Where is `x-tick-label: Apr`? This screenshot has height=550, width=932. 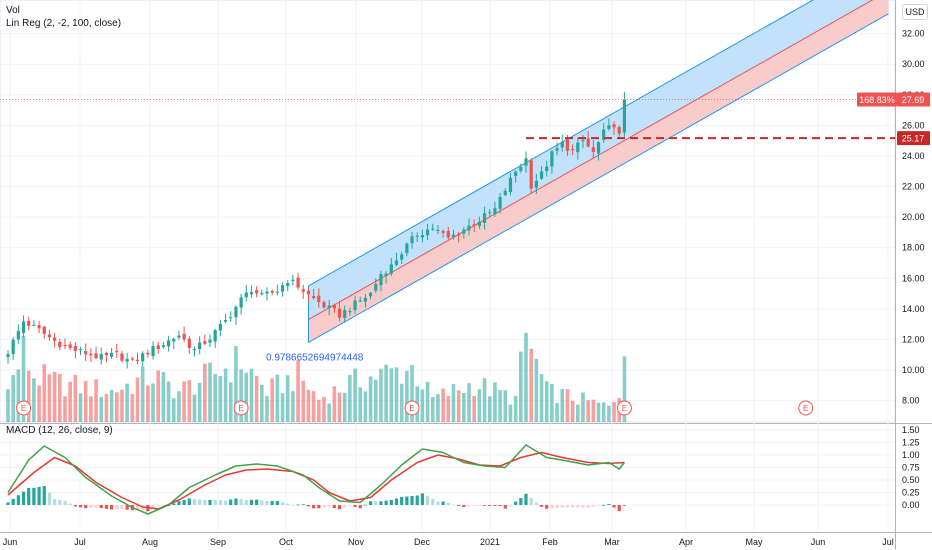
x-tick-label: Apr is located at coordinates (686, 542).